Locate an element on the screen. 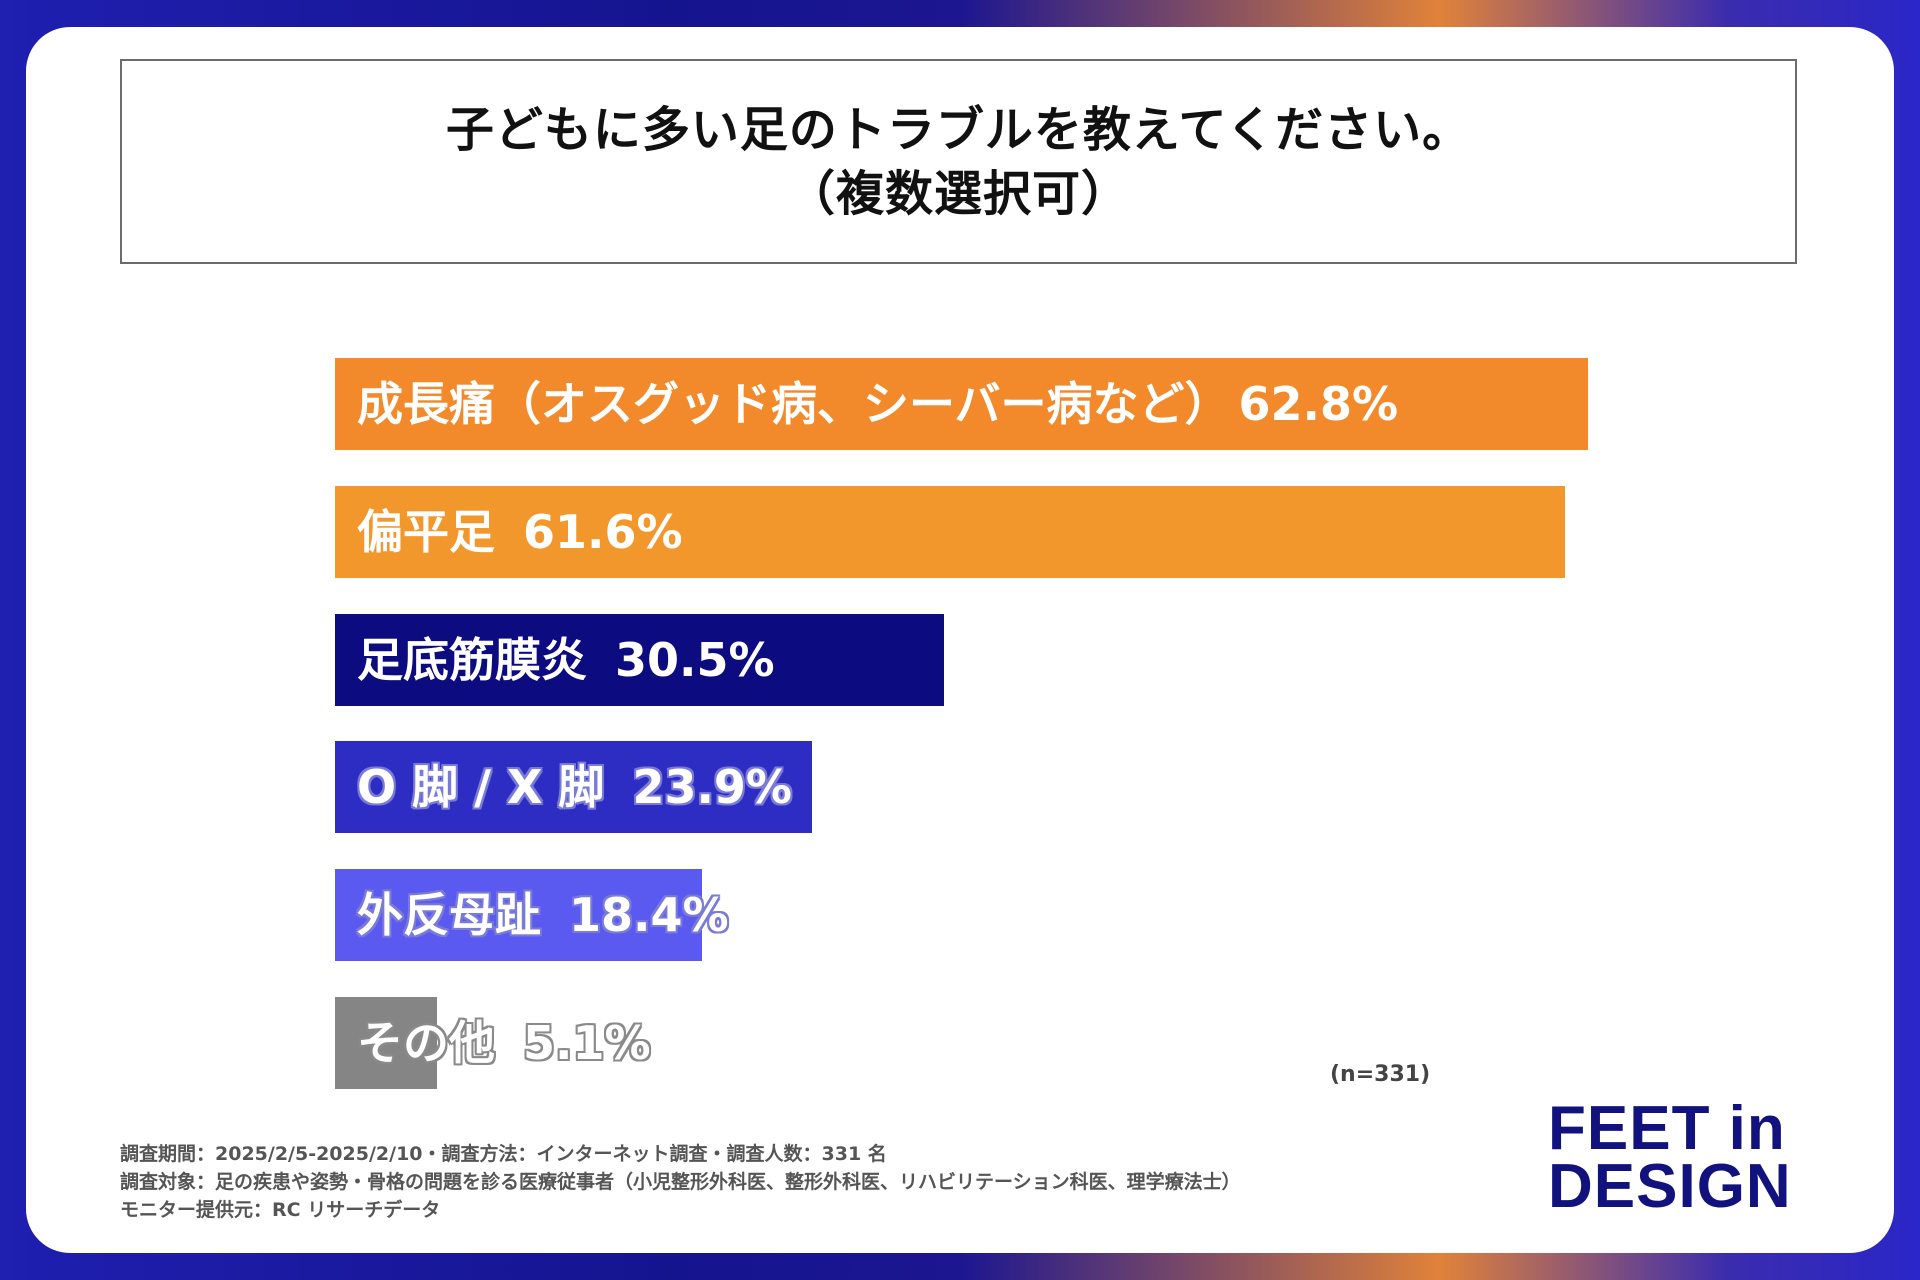 Image resolution: width=1920 pixels, height=1280 pixels. logo-line-2: DESIGN is located at coordinates (1670, 1186).